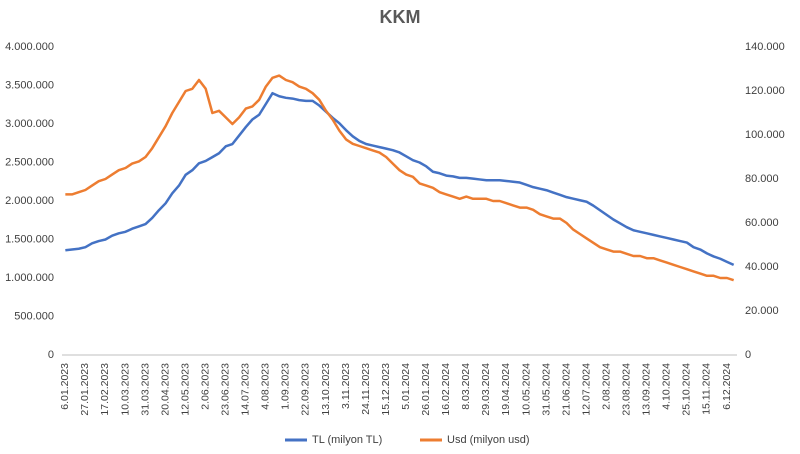 Image resolution: width=800 pixels, height=454 pixels. I want to click on x-tick-label: 20.04.2023, so click(165, 389).